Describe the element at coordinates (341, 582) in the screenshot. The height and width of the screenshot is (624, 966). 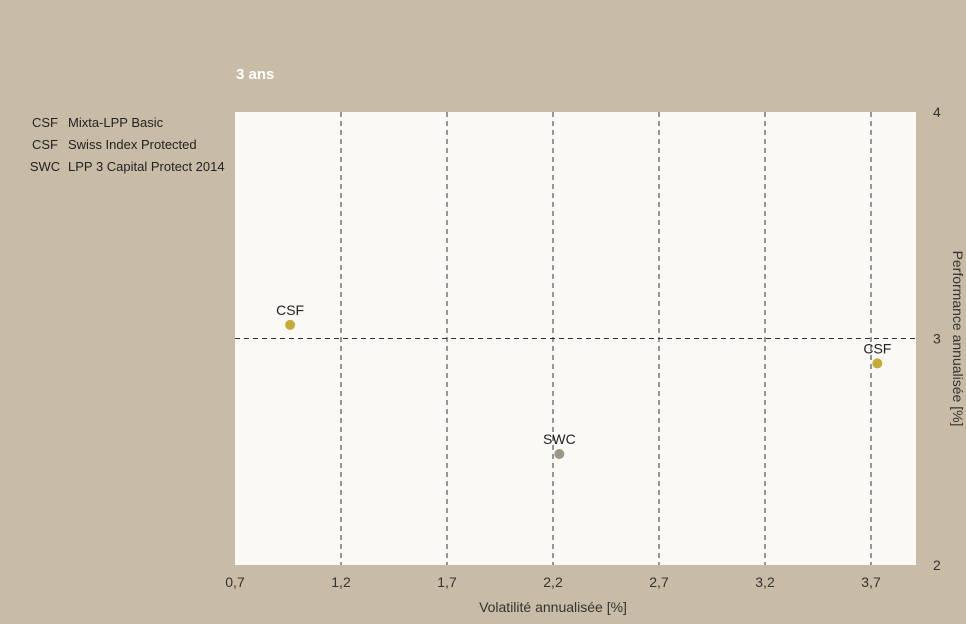
I see `x-tick-label: 1,2` at that location.